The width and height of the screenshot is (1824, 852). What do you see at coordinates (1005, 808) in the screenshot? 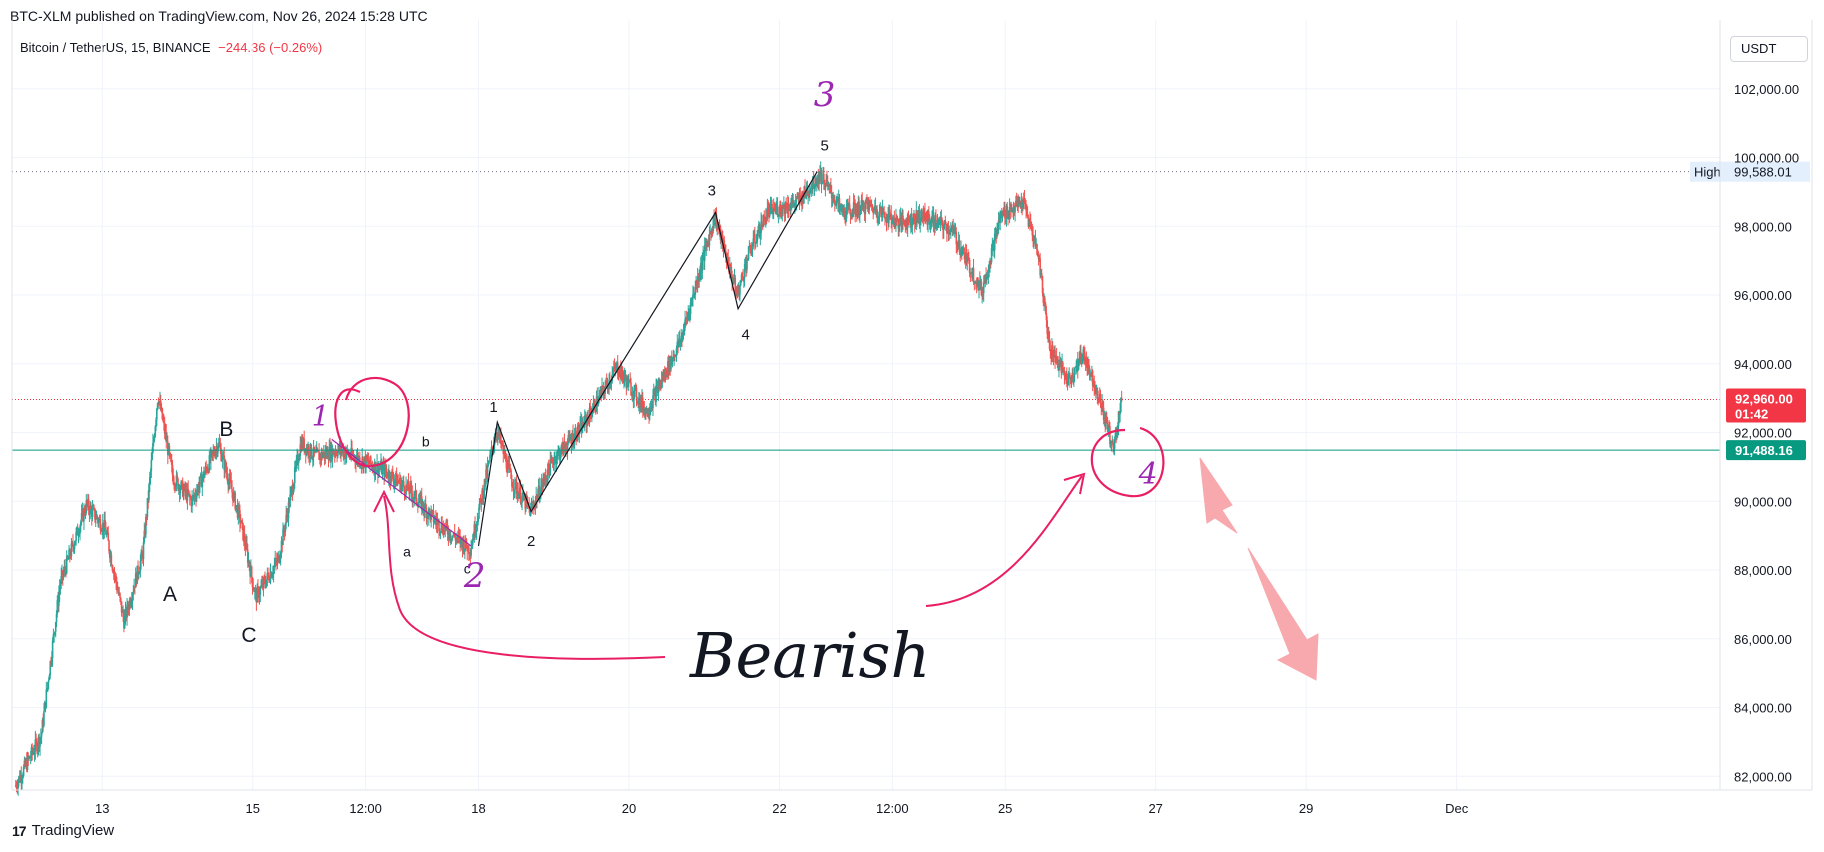
I see `x-tick-label: 25` at bounding box center [1005, 808].